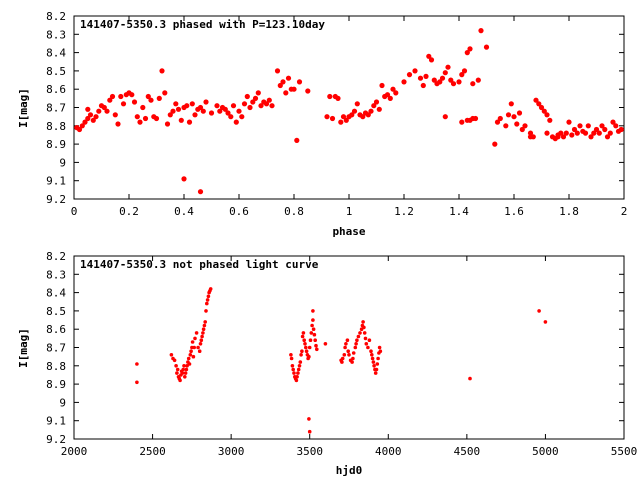 The height and width of the screenshot is (480, 640). What do you see at coordinates (349, 211) in the screenshot?
I see `phased-x-tick-label: 1` at bounding box center [349, 211].